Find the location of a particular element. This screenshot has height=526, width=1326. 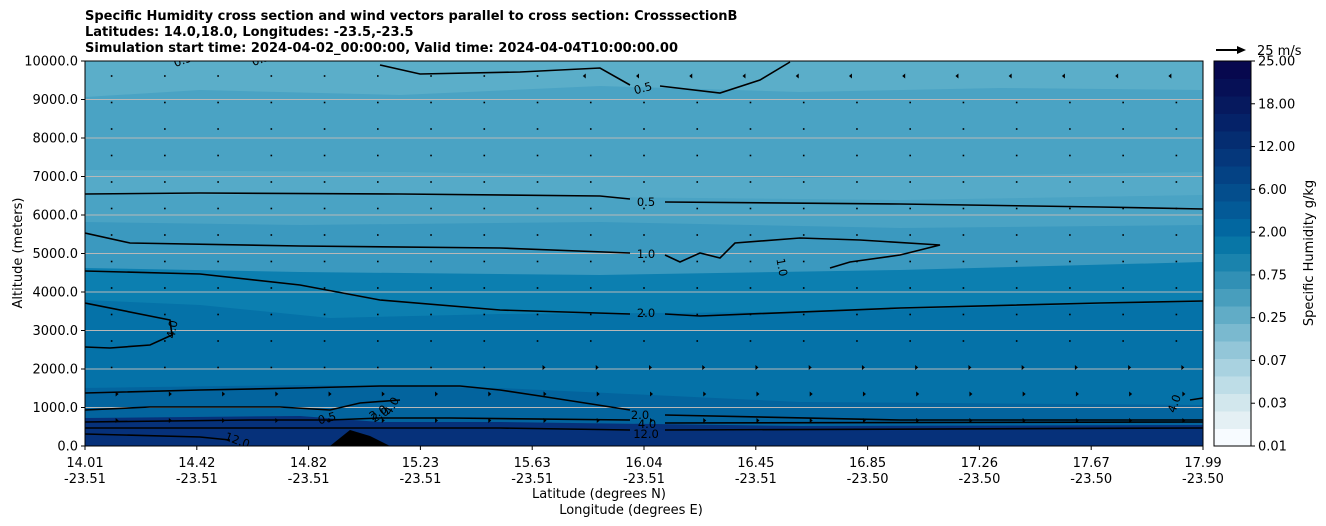

x-tick-label-lat: 17.67 is located at coordinates (1091, 463).